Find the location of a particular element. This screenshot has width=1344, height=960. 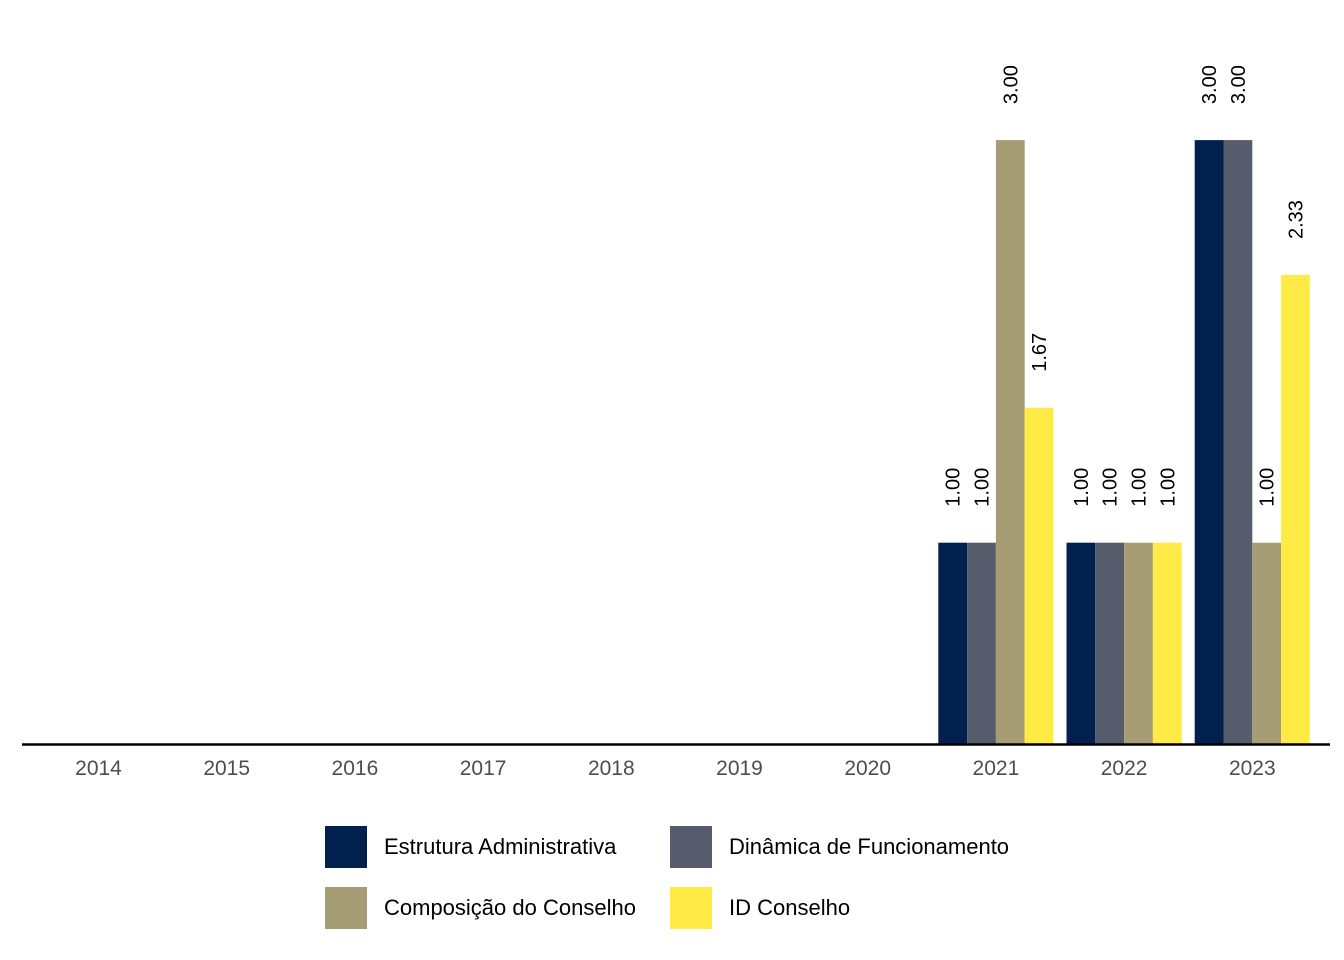

x-tick-labels: 2014 2015 2016 2017 2018 2019 2020 2021 2022 2023 is located at coordinates (675, 768).